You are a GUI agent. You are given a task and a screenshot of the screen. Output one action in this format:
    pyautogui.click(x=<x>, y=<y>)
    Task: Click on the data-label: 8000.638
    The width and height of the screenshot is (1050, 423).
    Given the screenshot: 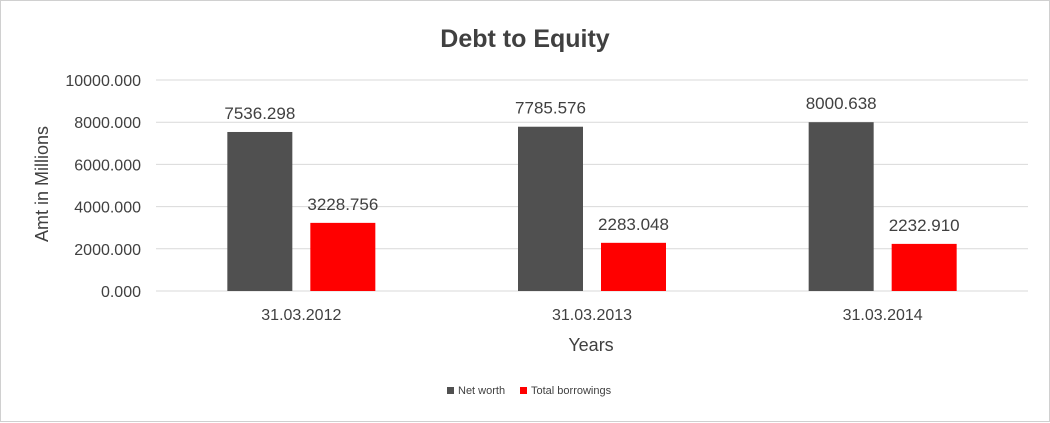 What is the action you would take?
    pyautogui.click(x=841, y=103)
    